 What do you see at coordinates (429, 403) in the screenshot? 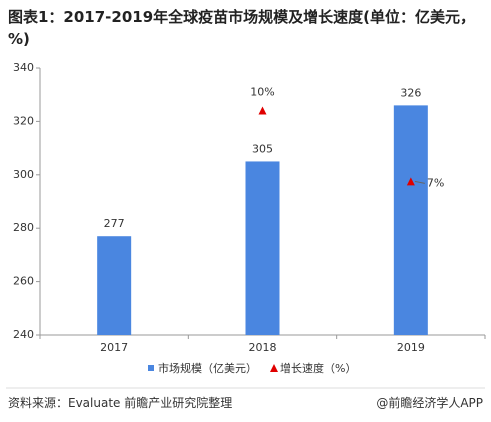
I see `credit: @前瞻经济学人APP` at bounding box center [429, 403].